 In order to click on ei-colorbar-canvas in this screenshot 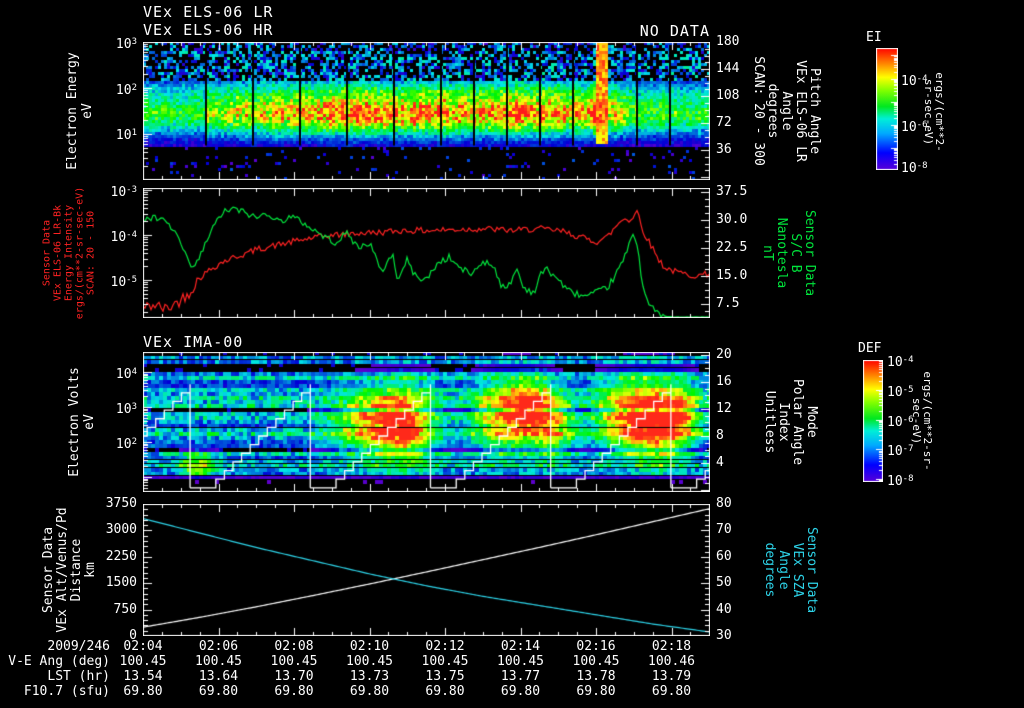, I will do `click(887, 109)`.